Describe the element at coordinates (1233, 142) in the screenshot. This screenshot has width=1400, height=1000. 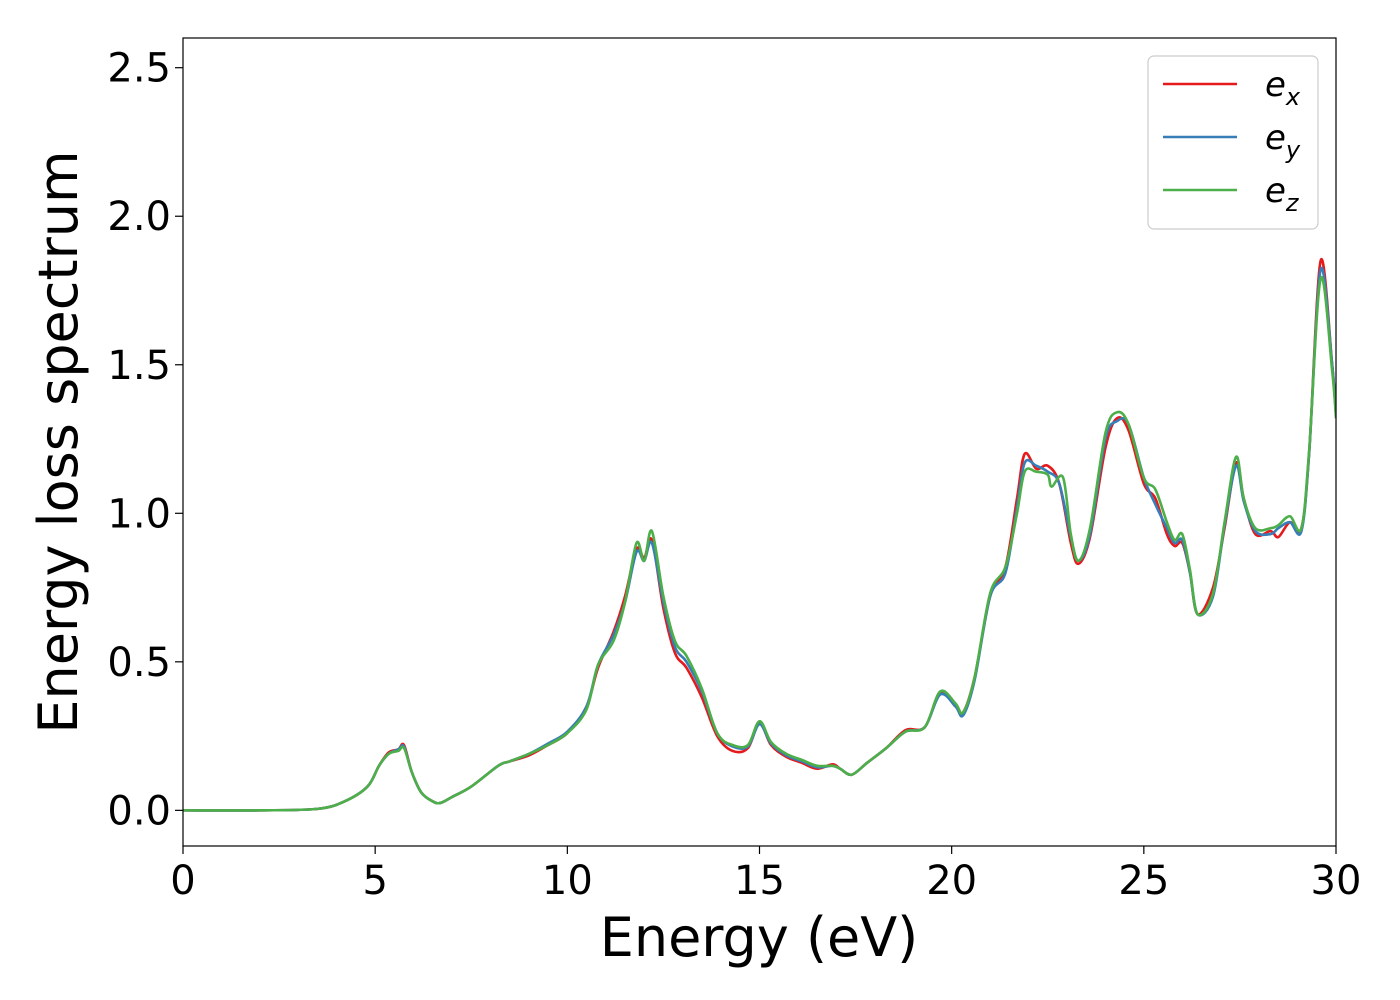
I see `legend-box` at that location.